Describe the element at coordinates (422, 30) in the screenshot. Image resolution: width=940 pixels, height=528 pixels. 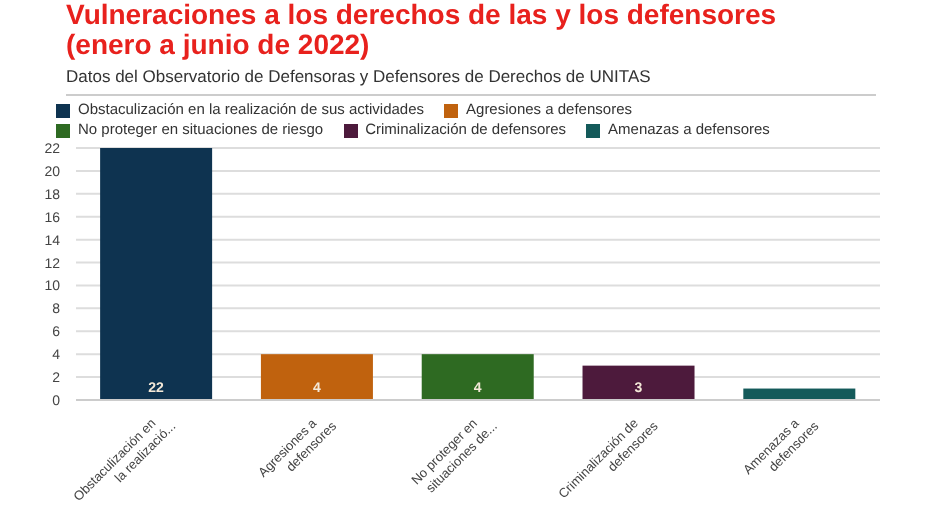
I see `chart-title: Vulneraciones a los derechos de las y los defensores (enero a junio de 2022)` at that location.